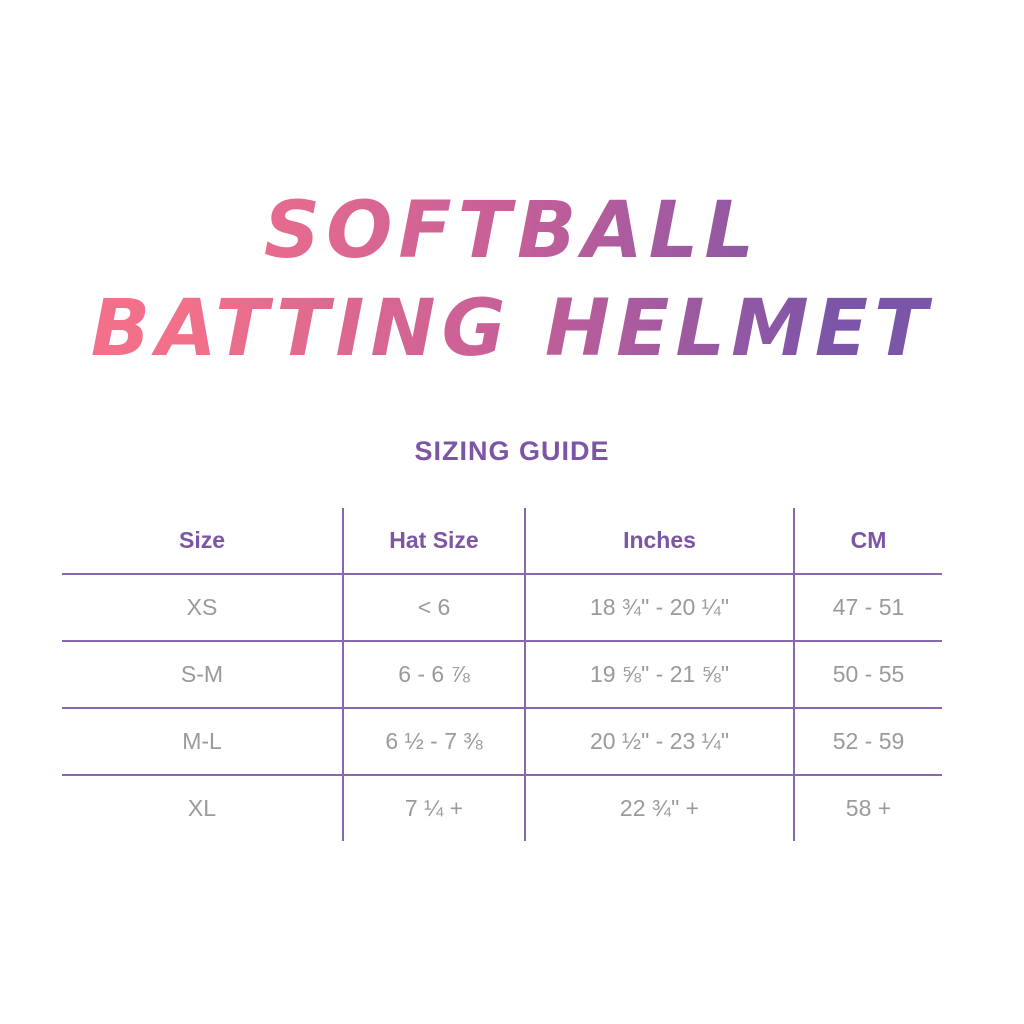 The height and width of the screenshot is (1024, 1024). Describe the element at coordinates (433, 742) in the screenshot. I see `cell-hat-size: 6 ½ - 7 ⅜` at that location.